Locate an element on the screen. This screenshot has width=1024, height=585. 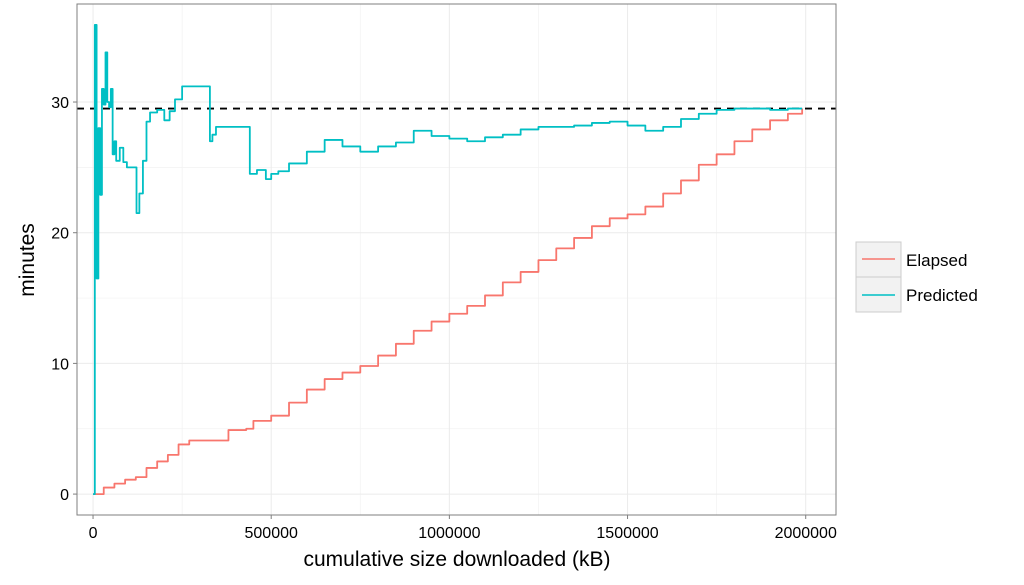
x-axis-title: cumulative size downloaded (kB) is located at coordinates (457, 559).